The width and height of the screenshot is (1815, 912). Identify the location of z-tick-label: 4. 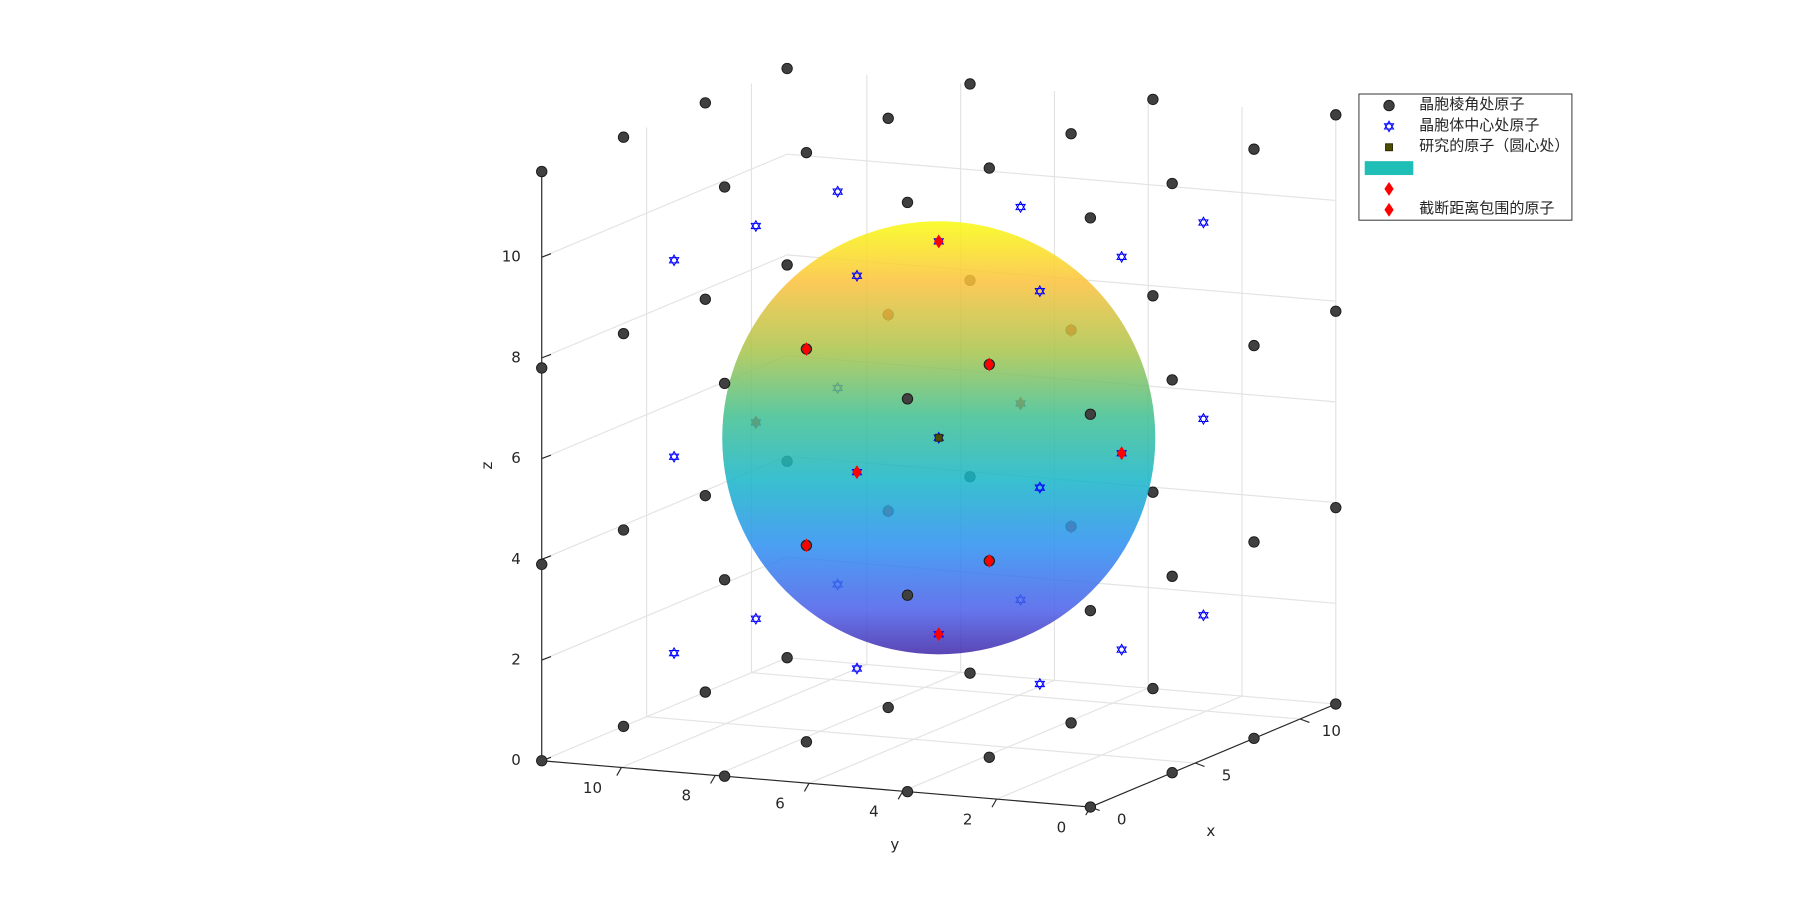
(516, 559).